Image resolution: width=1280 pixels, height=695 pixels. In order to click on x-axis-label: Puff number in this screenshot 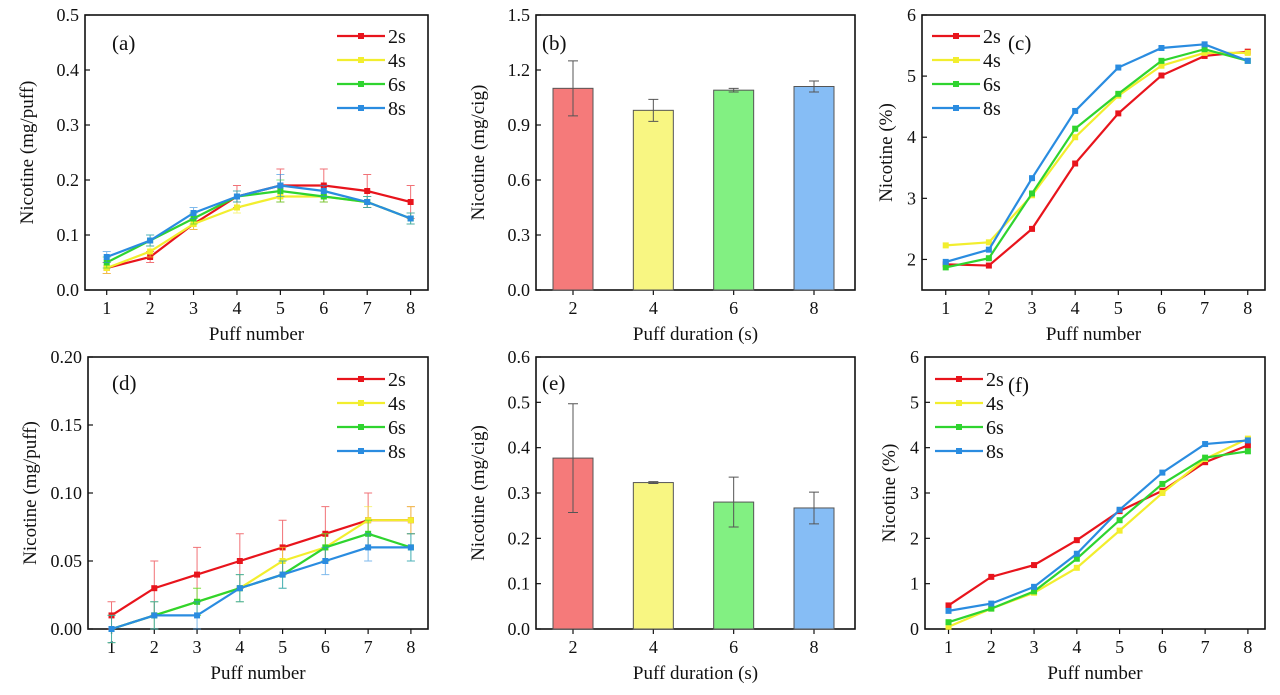, I will do `click(258, 673)`.